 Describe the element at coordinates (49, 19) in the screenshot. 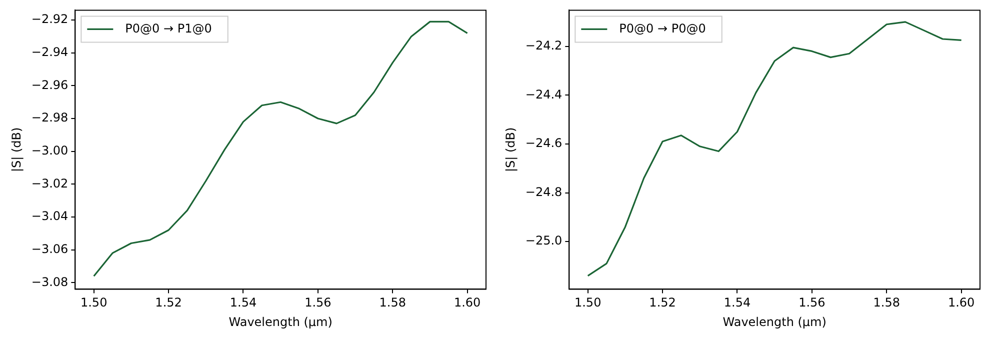

I see `y-tick-label: −2.92` at that location.